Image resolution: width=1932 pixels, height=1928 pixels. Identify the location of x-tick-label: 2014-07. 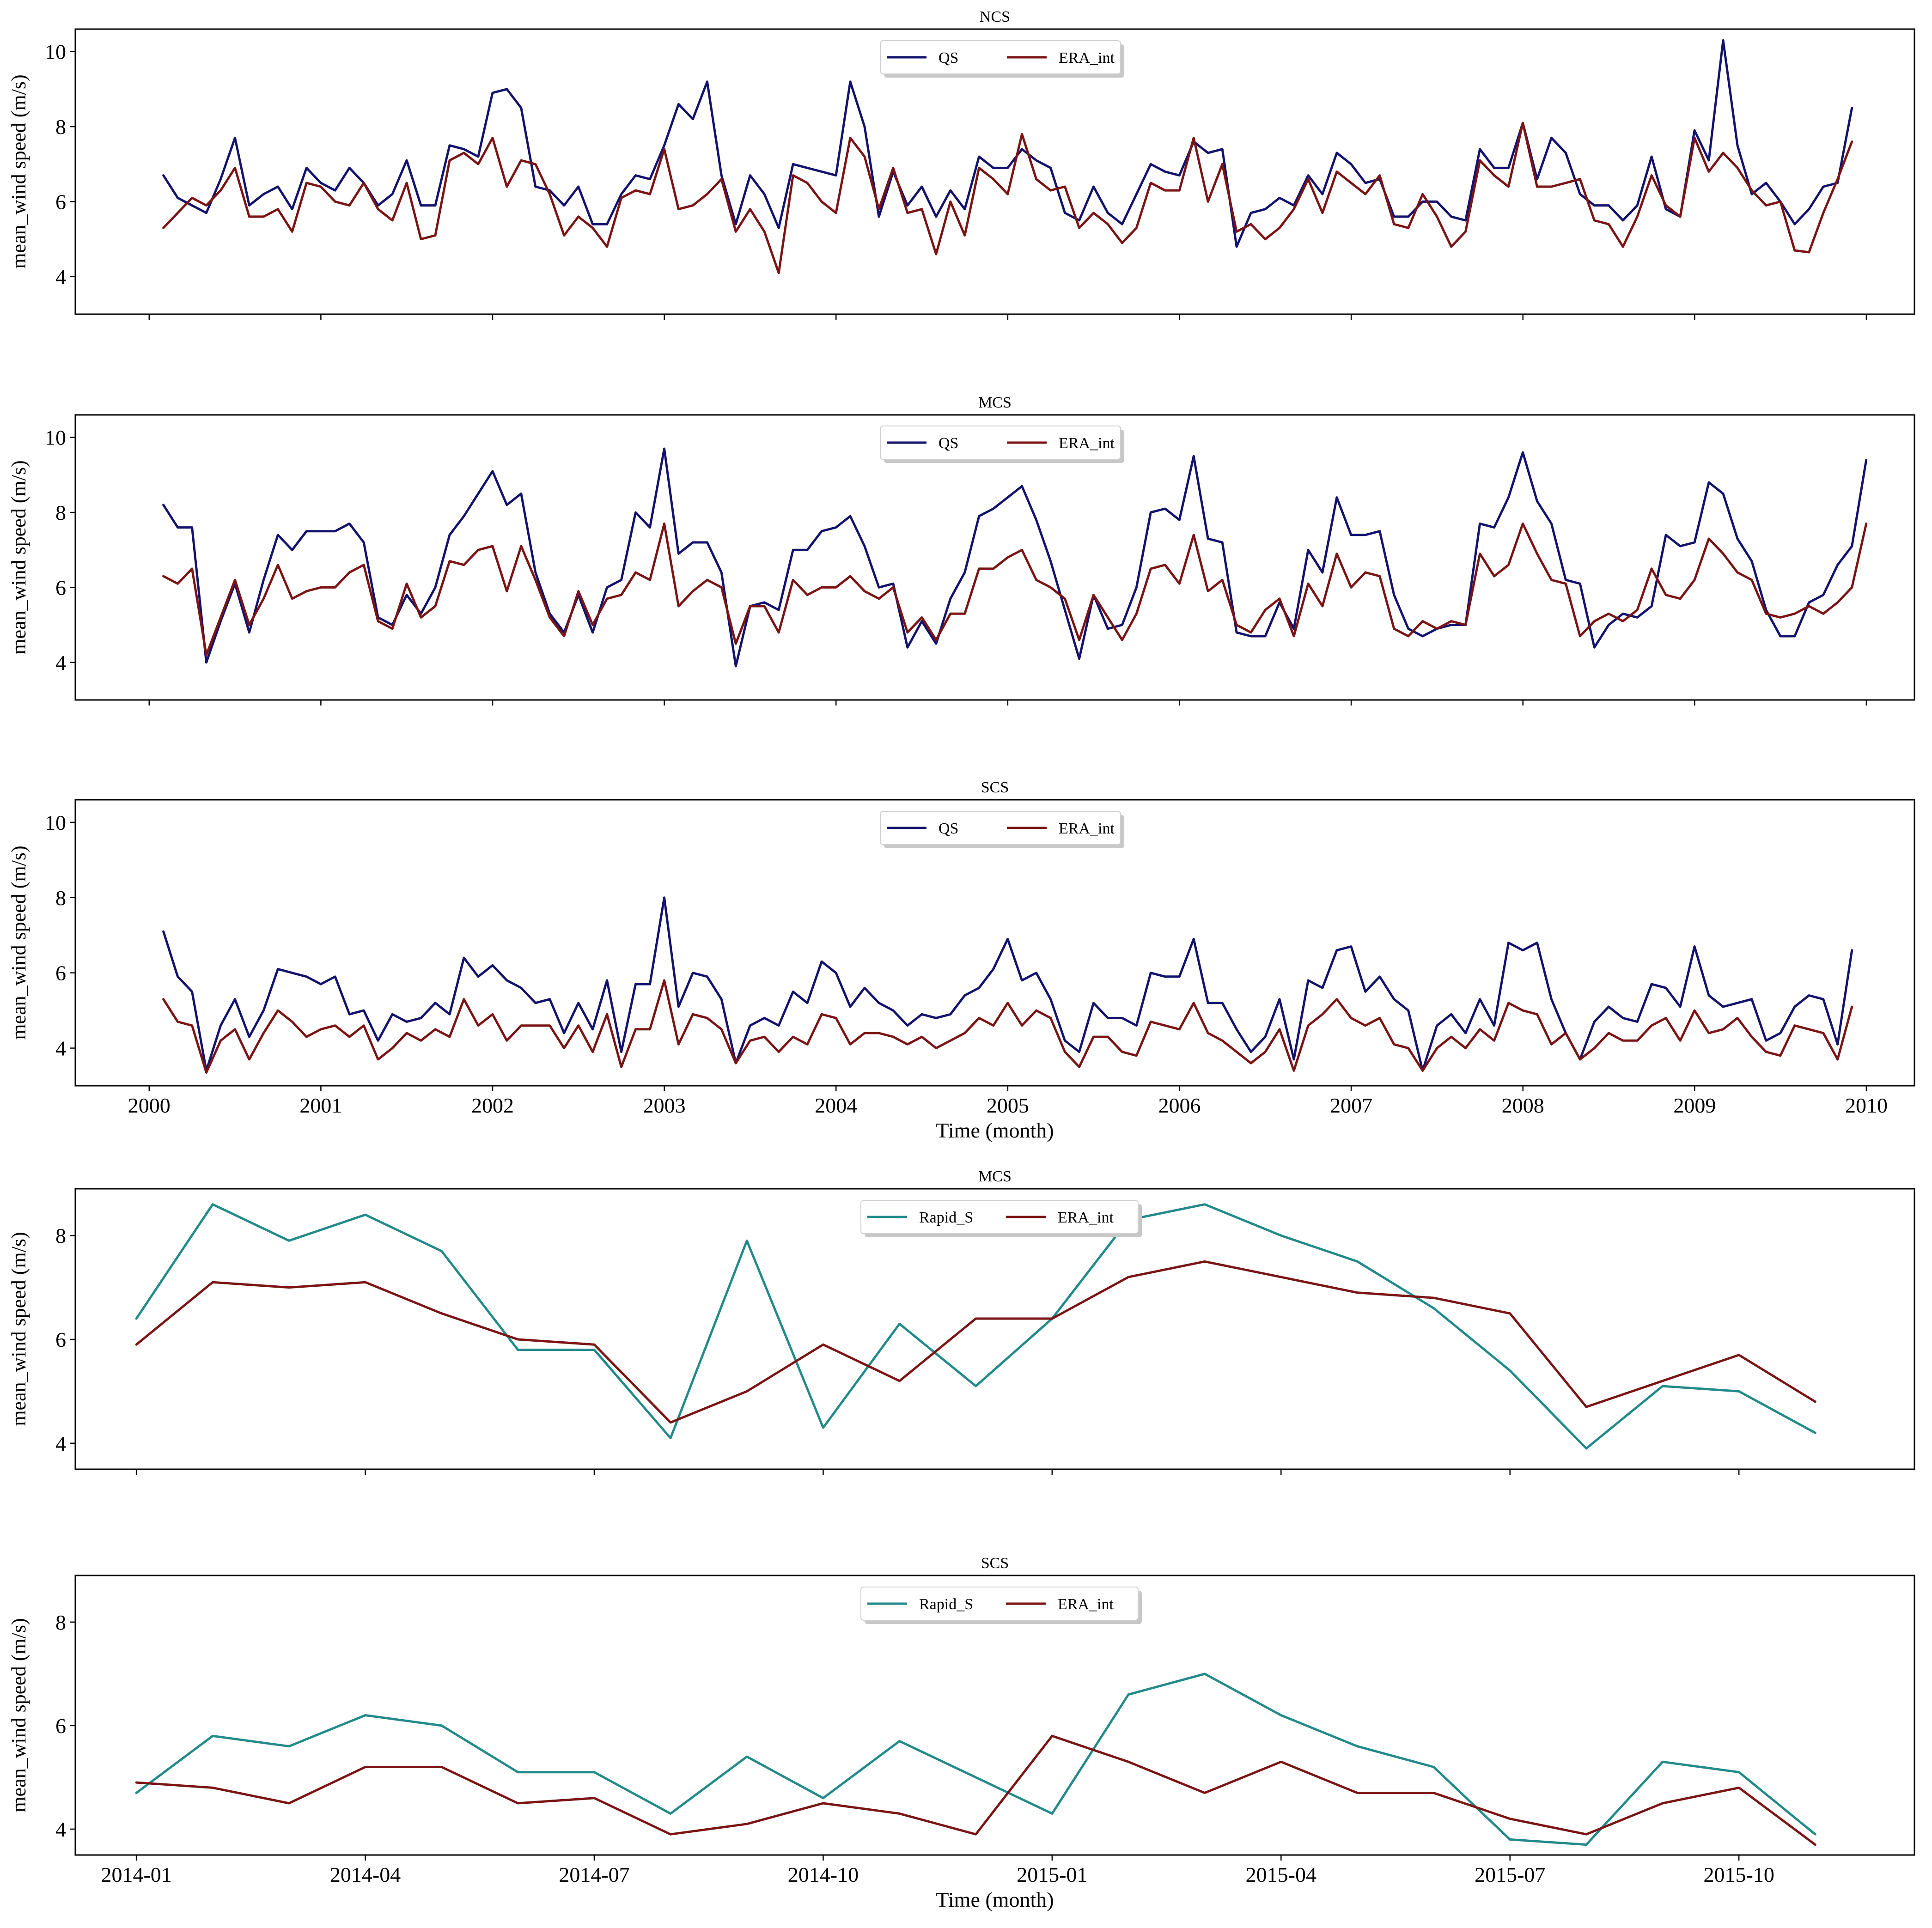
(594, 1874).